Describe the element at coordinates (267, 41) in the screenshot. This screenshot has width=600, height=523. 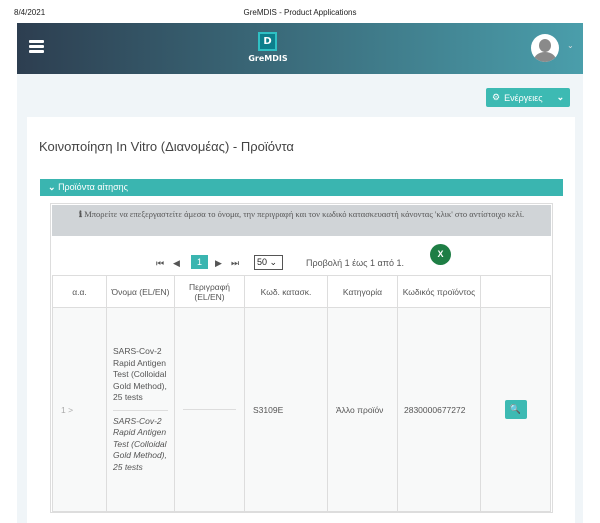
I see `logo: D` at that location.